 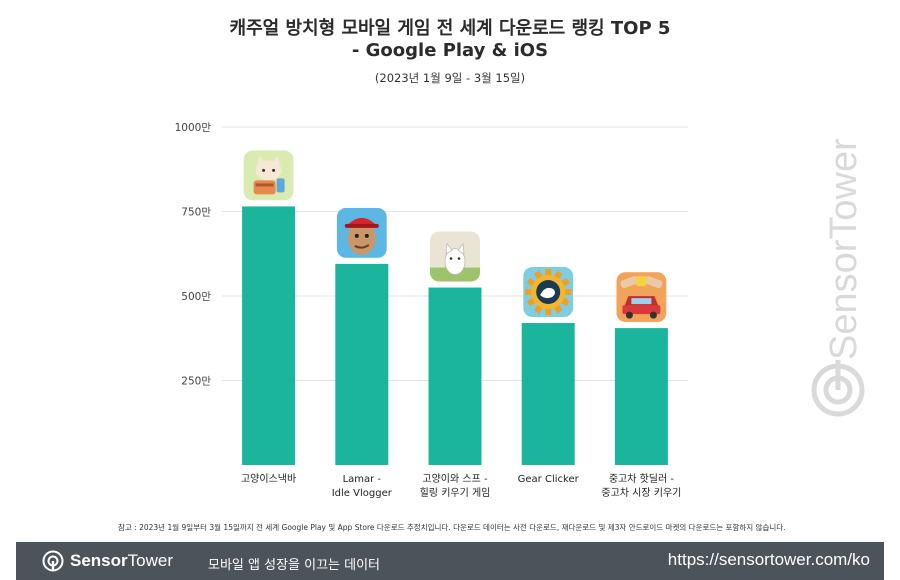 I want to click on x-tick-label: 중고차 시장 키우기, so click(x=641, y=493).